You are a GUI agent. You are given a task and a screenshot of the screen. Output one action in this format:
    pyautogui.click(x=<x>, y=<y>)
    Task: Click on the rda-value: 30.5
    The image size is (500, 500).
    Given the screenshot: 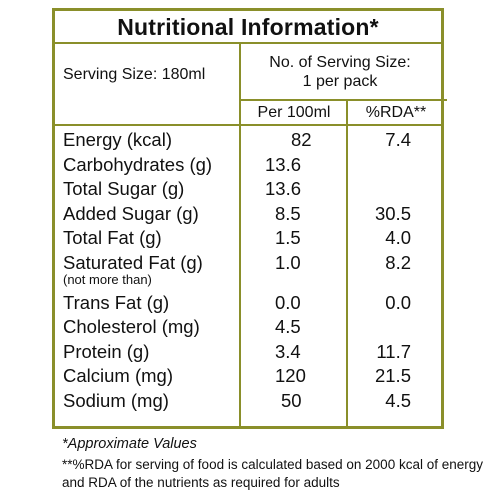 What is the action you would take?
    pyautogui.click(x=392, y=213)
    